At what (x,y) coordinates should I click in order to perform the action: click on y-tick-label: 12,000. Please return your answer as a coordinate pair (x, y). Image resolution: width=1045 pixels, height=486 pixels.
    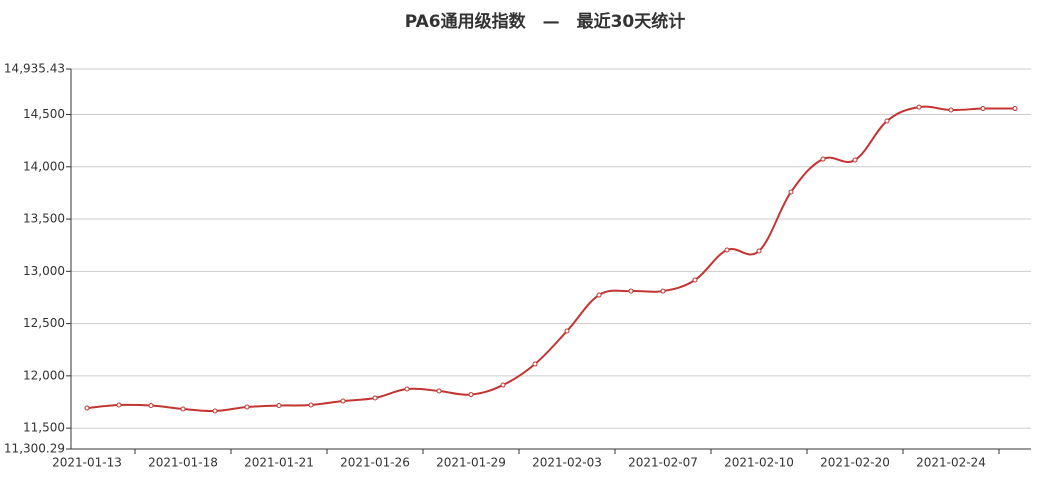
    Looking at the image, I should click on (44, 375).